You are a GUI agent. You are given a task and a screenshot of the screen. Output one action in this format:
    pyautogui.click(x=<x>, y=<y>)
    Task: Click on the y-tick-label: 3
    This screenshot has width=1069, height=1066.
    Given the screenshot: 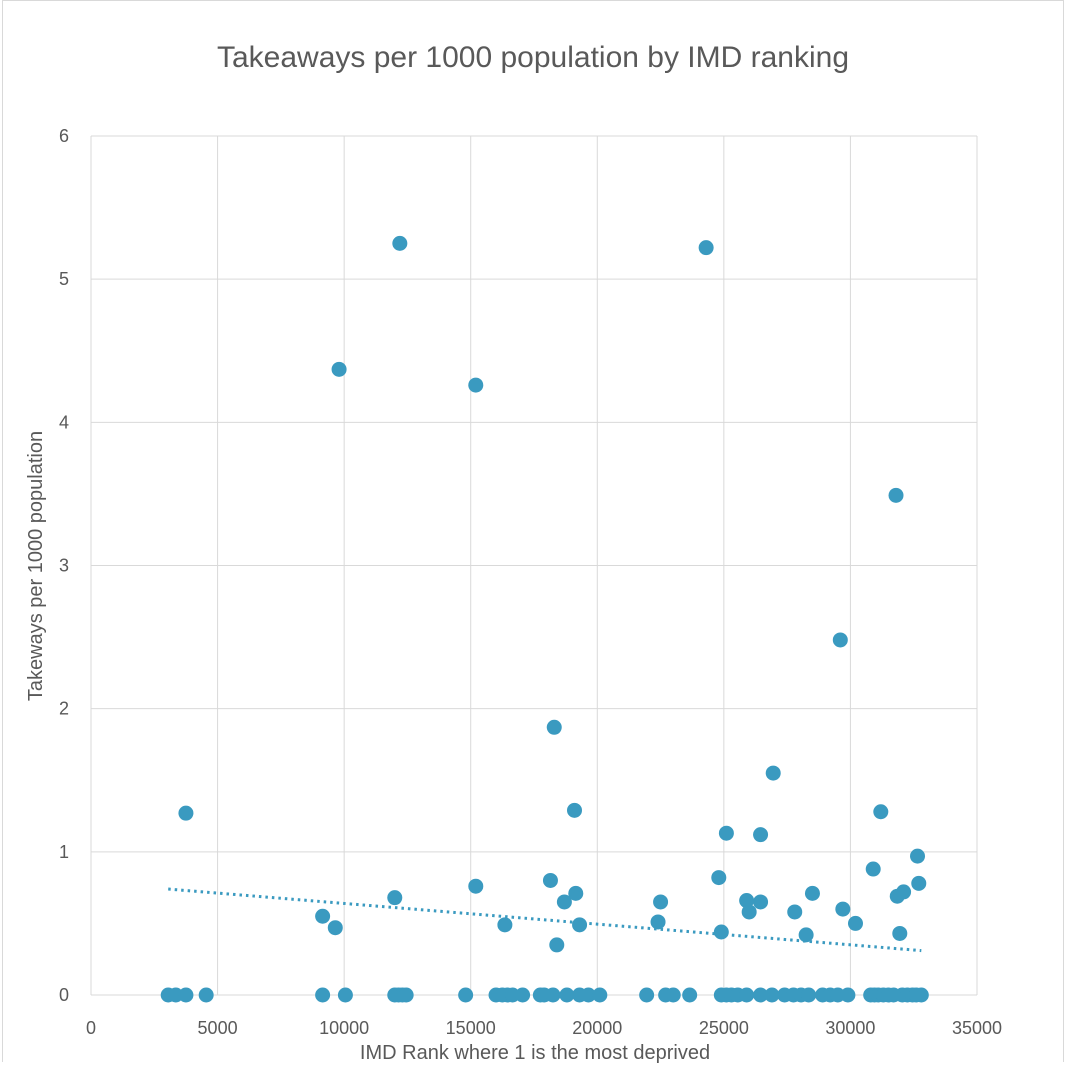 What is the action you would take?
    pyautogui.click(x=64, y=566)
    